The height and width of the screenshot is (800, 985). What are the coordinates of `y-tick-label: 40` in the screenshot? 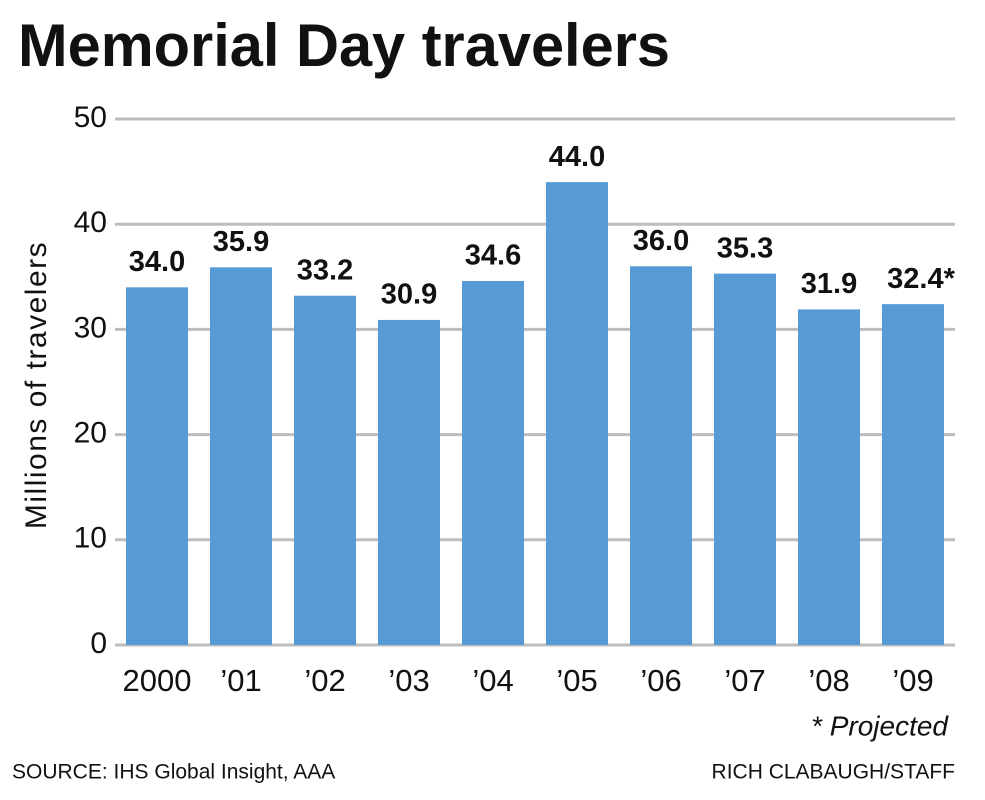 It's located at (90, 222).